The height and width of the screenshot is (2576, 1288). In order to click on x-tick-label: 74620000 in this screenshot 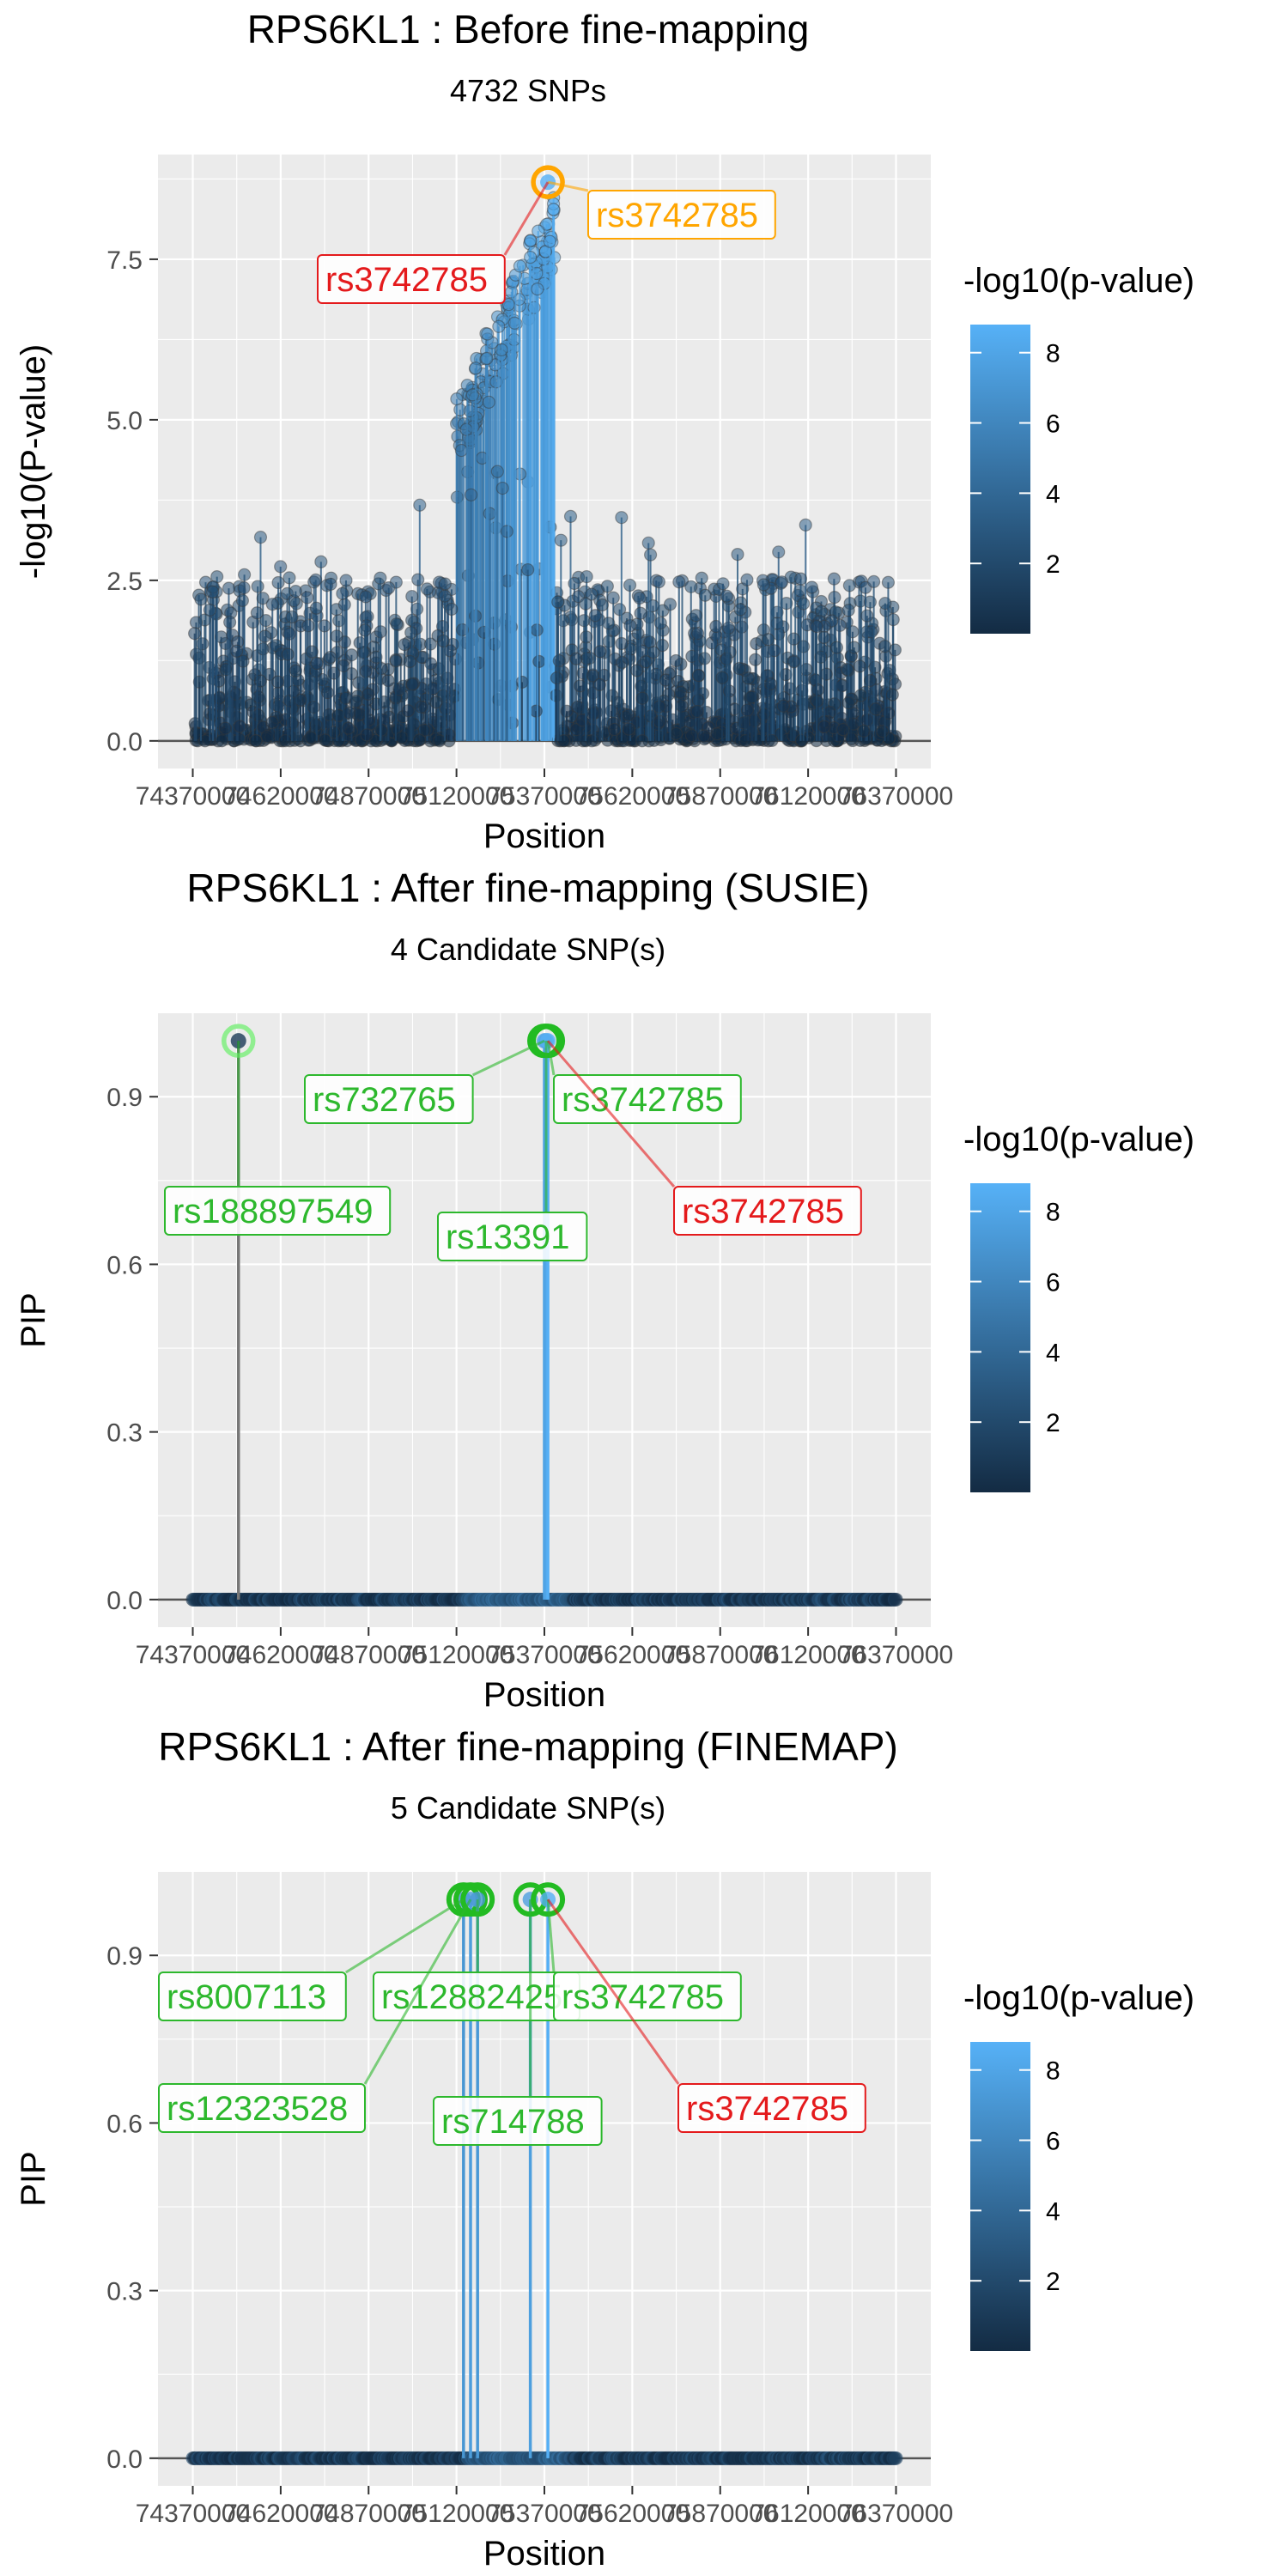, I will do `click(280, 2514)`.